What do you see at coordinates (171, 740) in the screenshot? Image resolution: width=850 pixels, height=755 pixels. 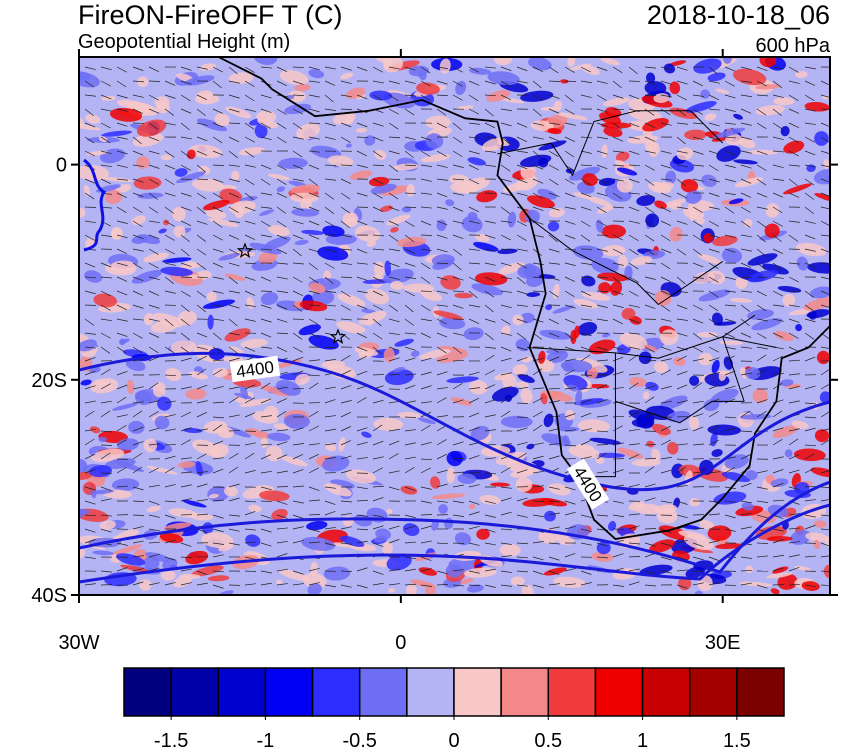 I see `colorbar-label: -1.5` at bounding box center [171, 740].